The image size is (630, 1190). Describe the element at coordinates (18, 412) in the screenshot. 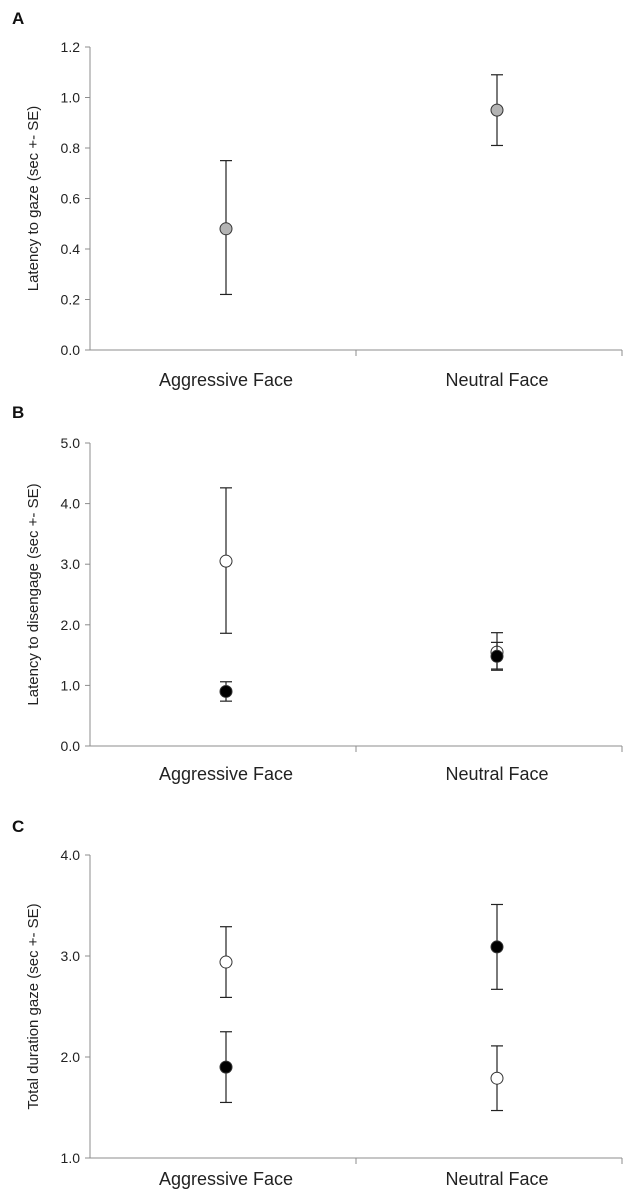

I see `panel-label: B` at that location.